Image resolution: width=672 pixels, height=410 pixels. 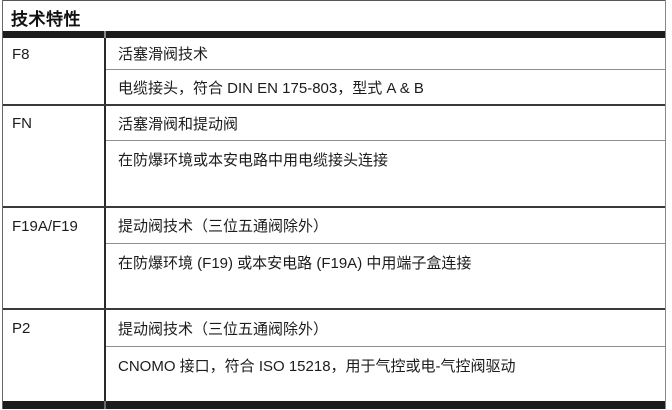 What do you see at coordinates (253, 160) in the screenshot?
I see `feature-cell: 在防爆环境或本安电路中用电缆接头连接` at bounding box center [253, 160].